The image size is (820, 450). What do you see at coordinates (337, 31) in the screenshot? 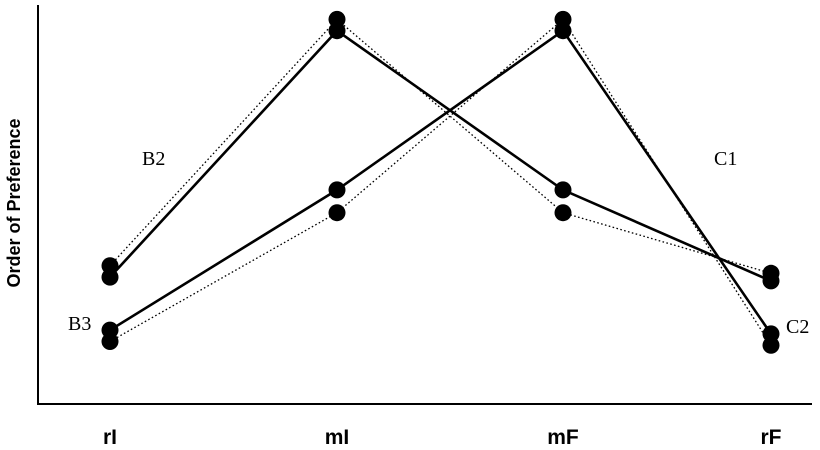
I see `data-point-c1-mi` at bounding box center [337, 31].